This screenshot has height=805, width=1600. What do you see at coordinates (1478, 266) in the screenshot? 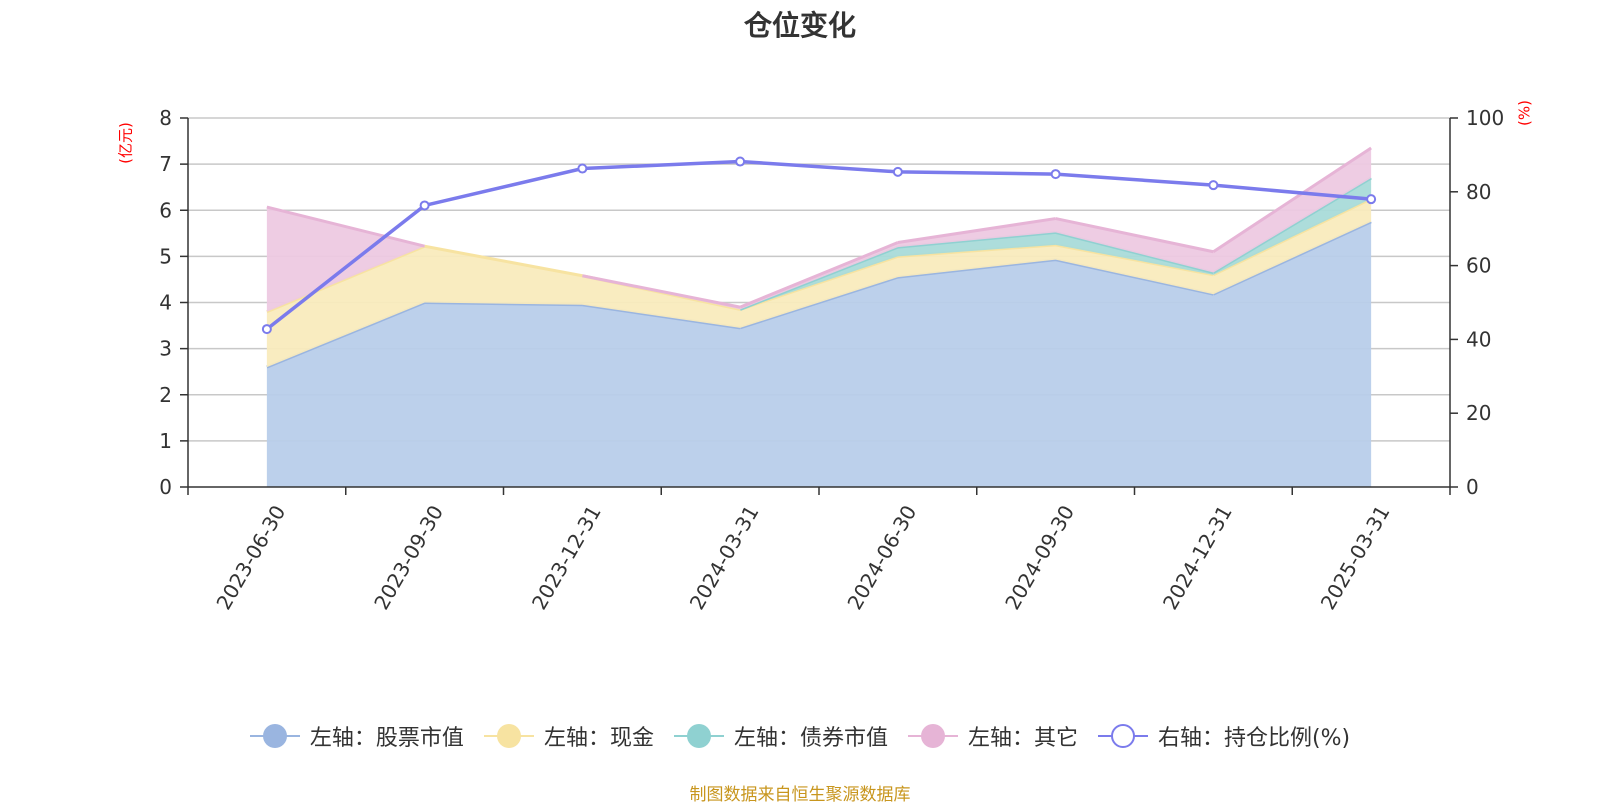
I see `right-tick-label: 60` at bounding box center [1478, 266].